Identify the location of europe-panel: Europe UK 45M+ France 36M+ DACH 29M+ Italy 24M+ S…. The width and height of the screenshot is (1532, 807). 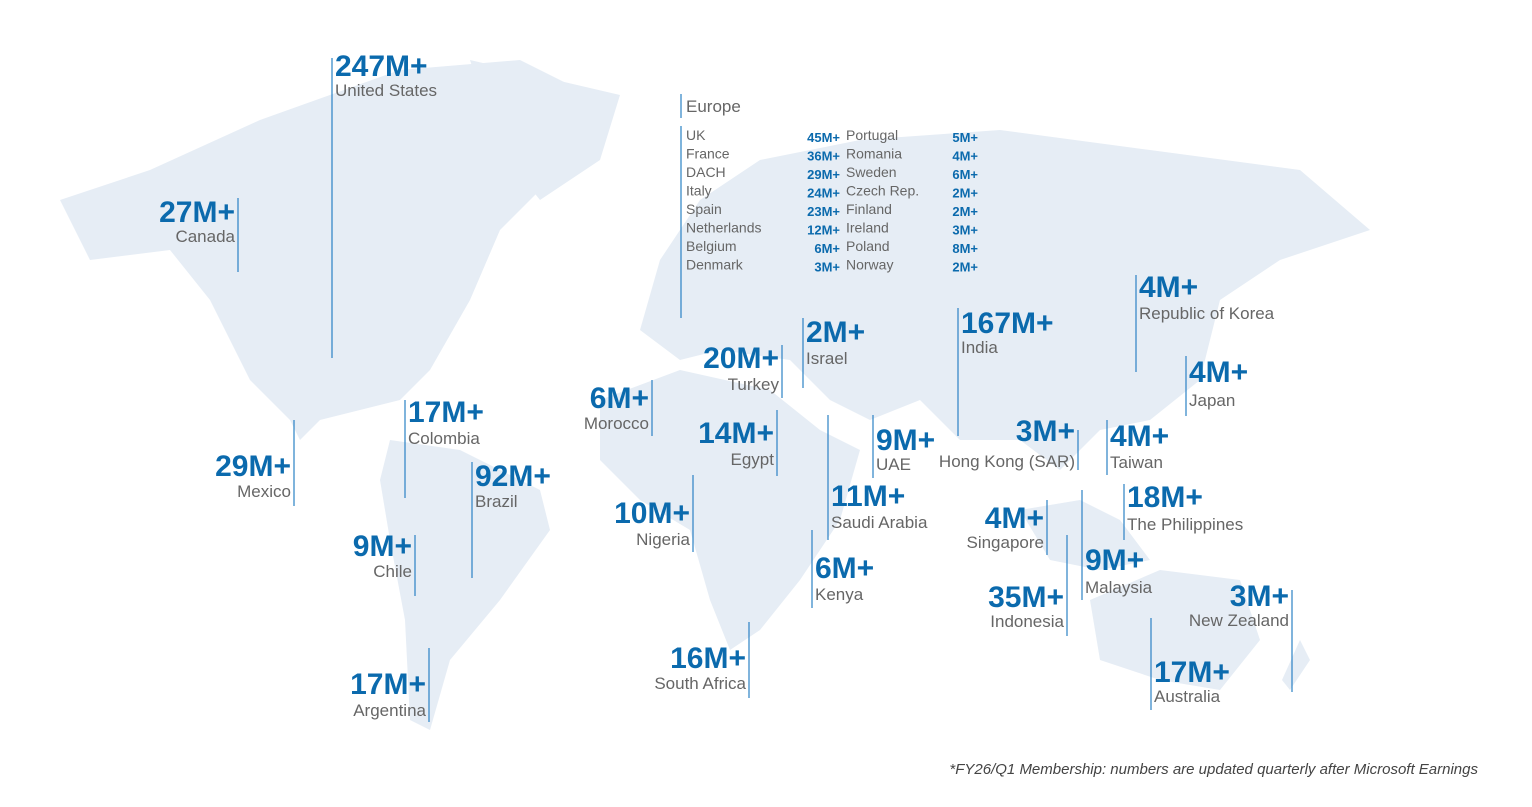
(829, 206).